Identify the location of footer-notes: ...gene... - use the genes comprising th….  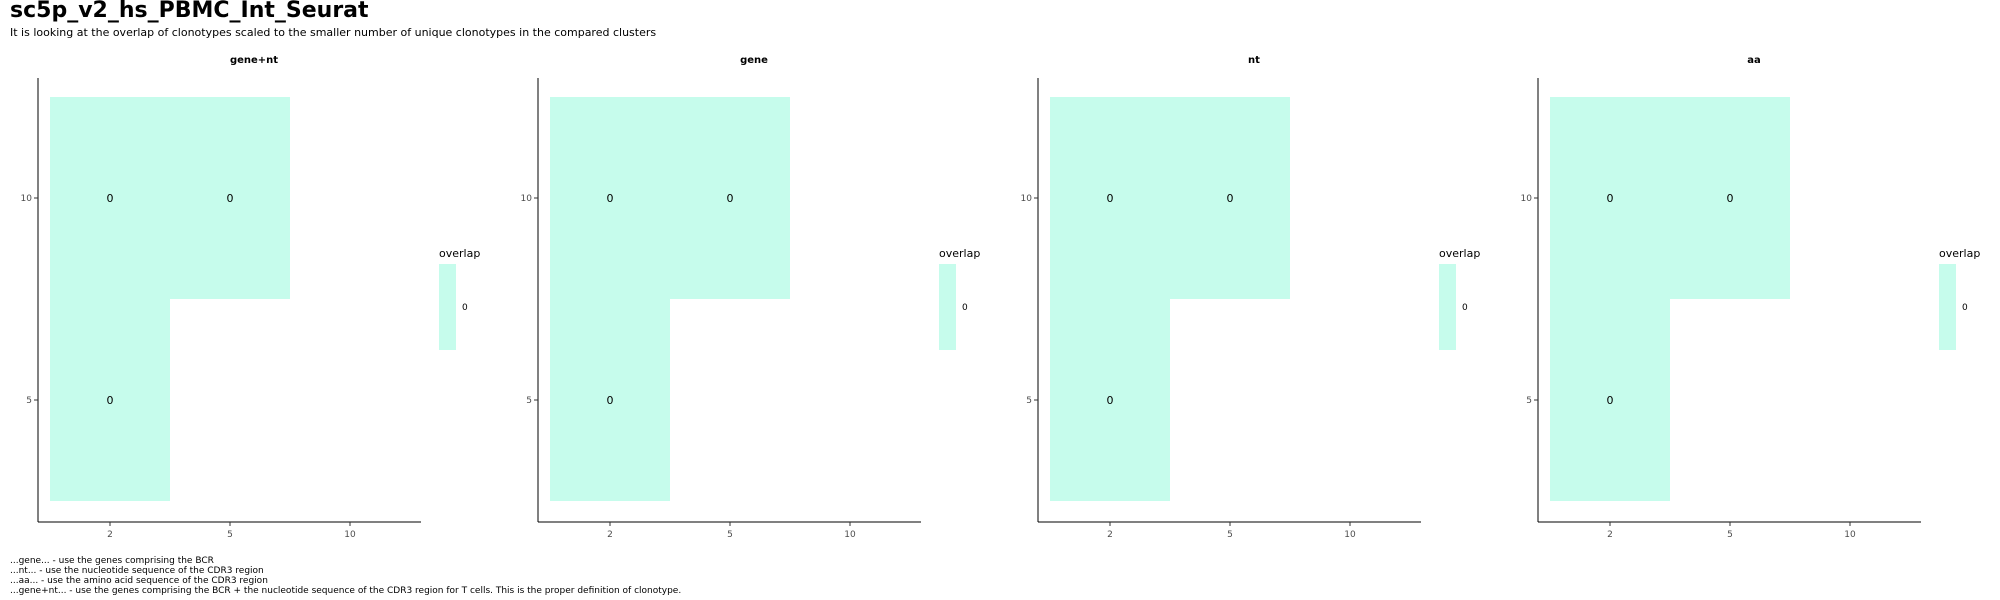
(345, 576).